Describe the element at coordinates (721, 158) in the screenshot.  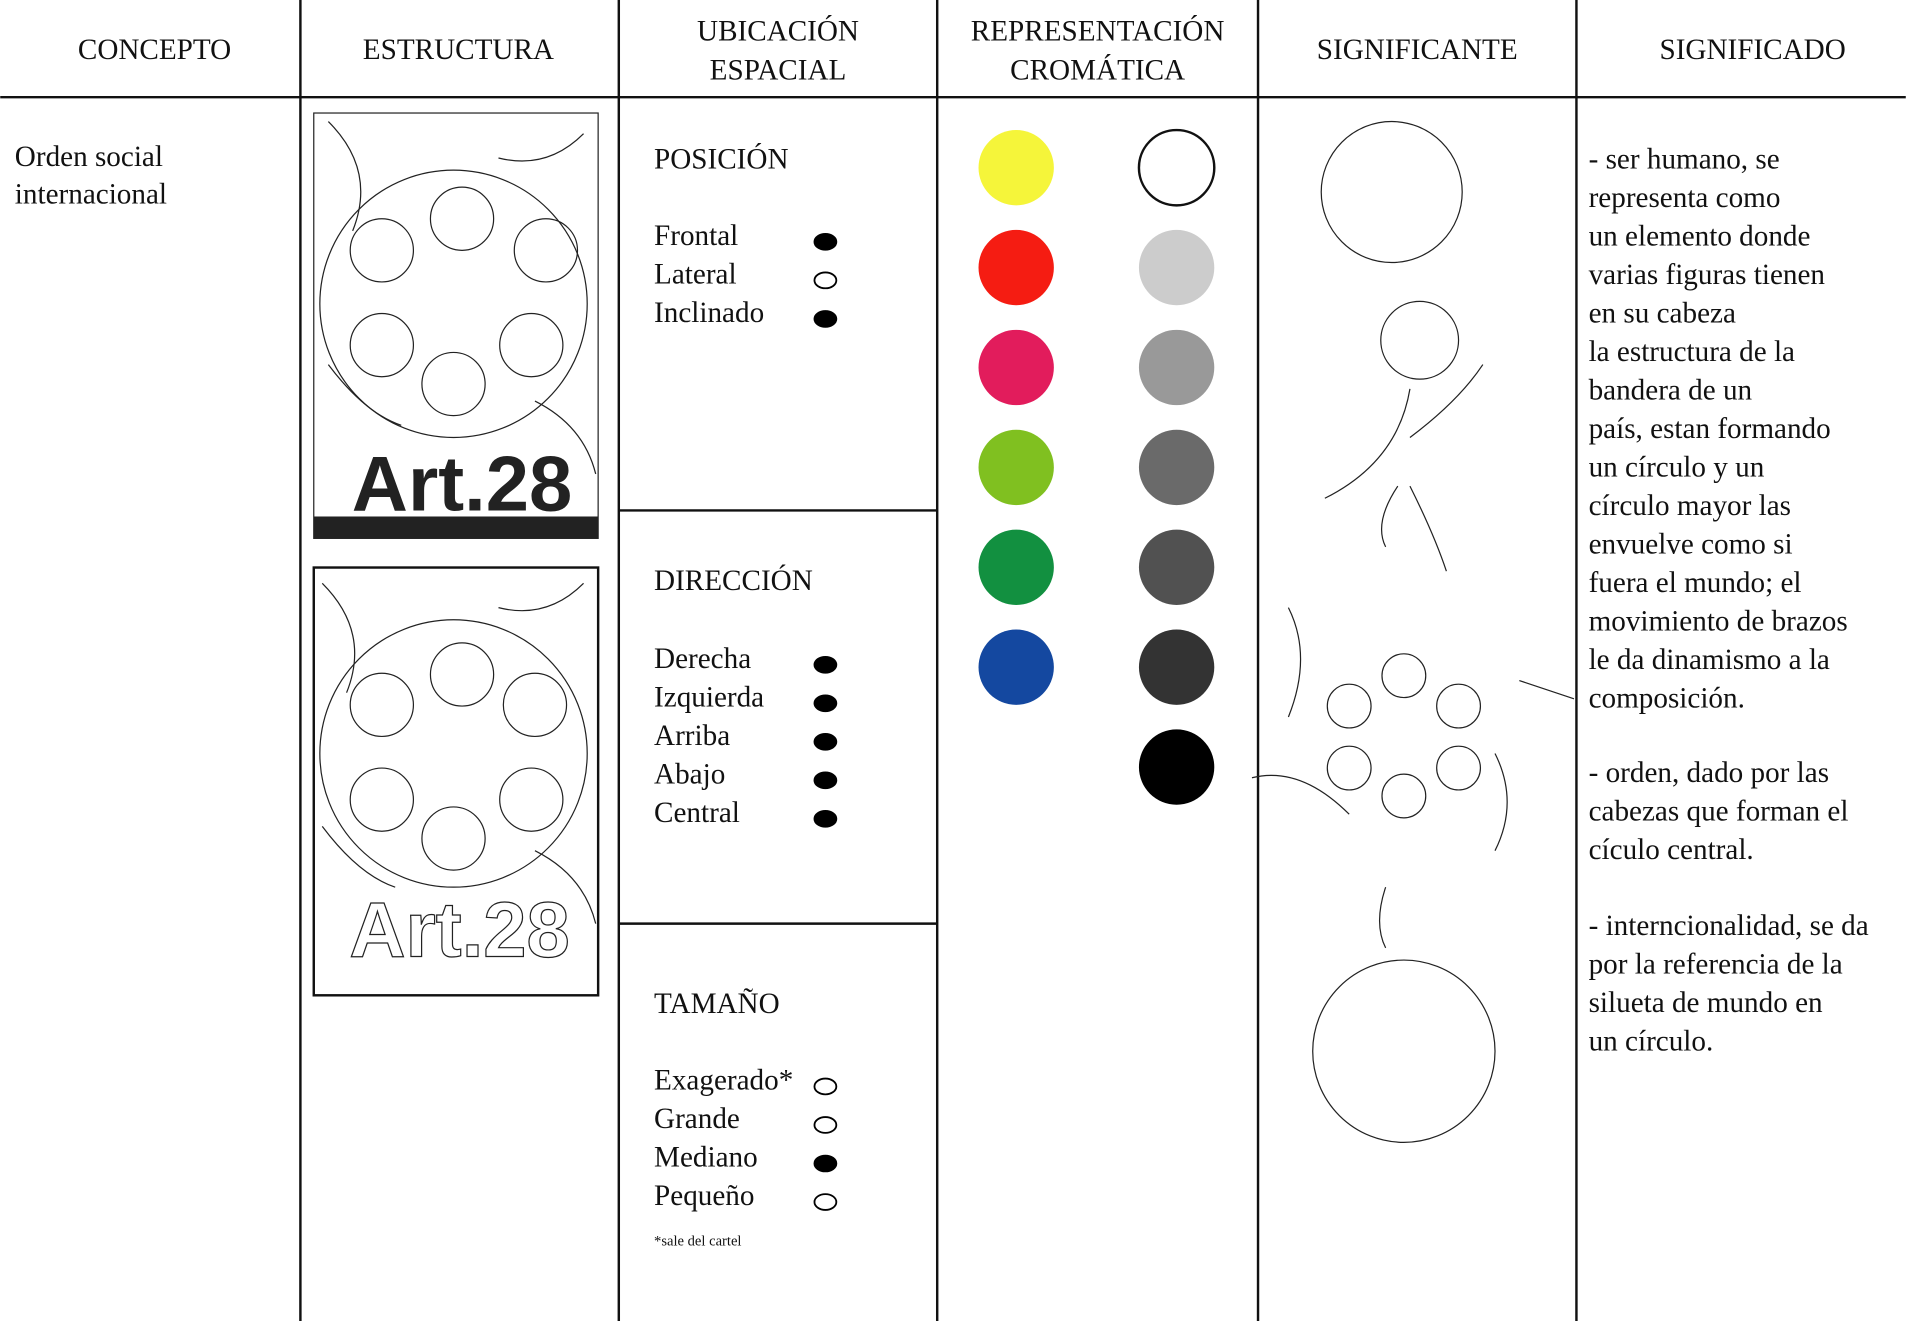
I see `section-title: POSICIÓN` at that location.